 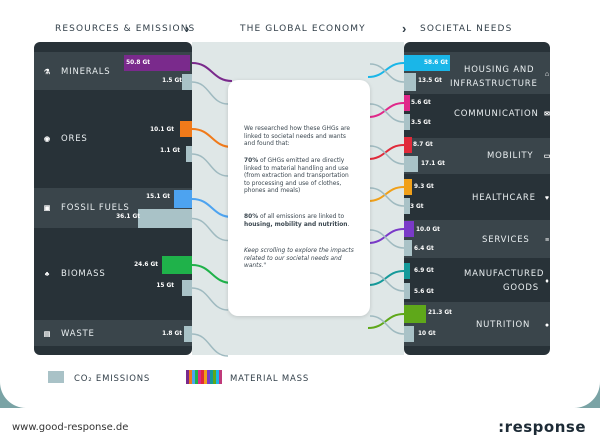 I want to click on car-icon: ▭, so click(x=547, y=156).